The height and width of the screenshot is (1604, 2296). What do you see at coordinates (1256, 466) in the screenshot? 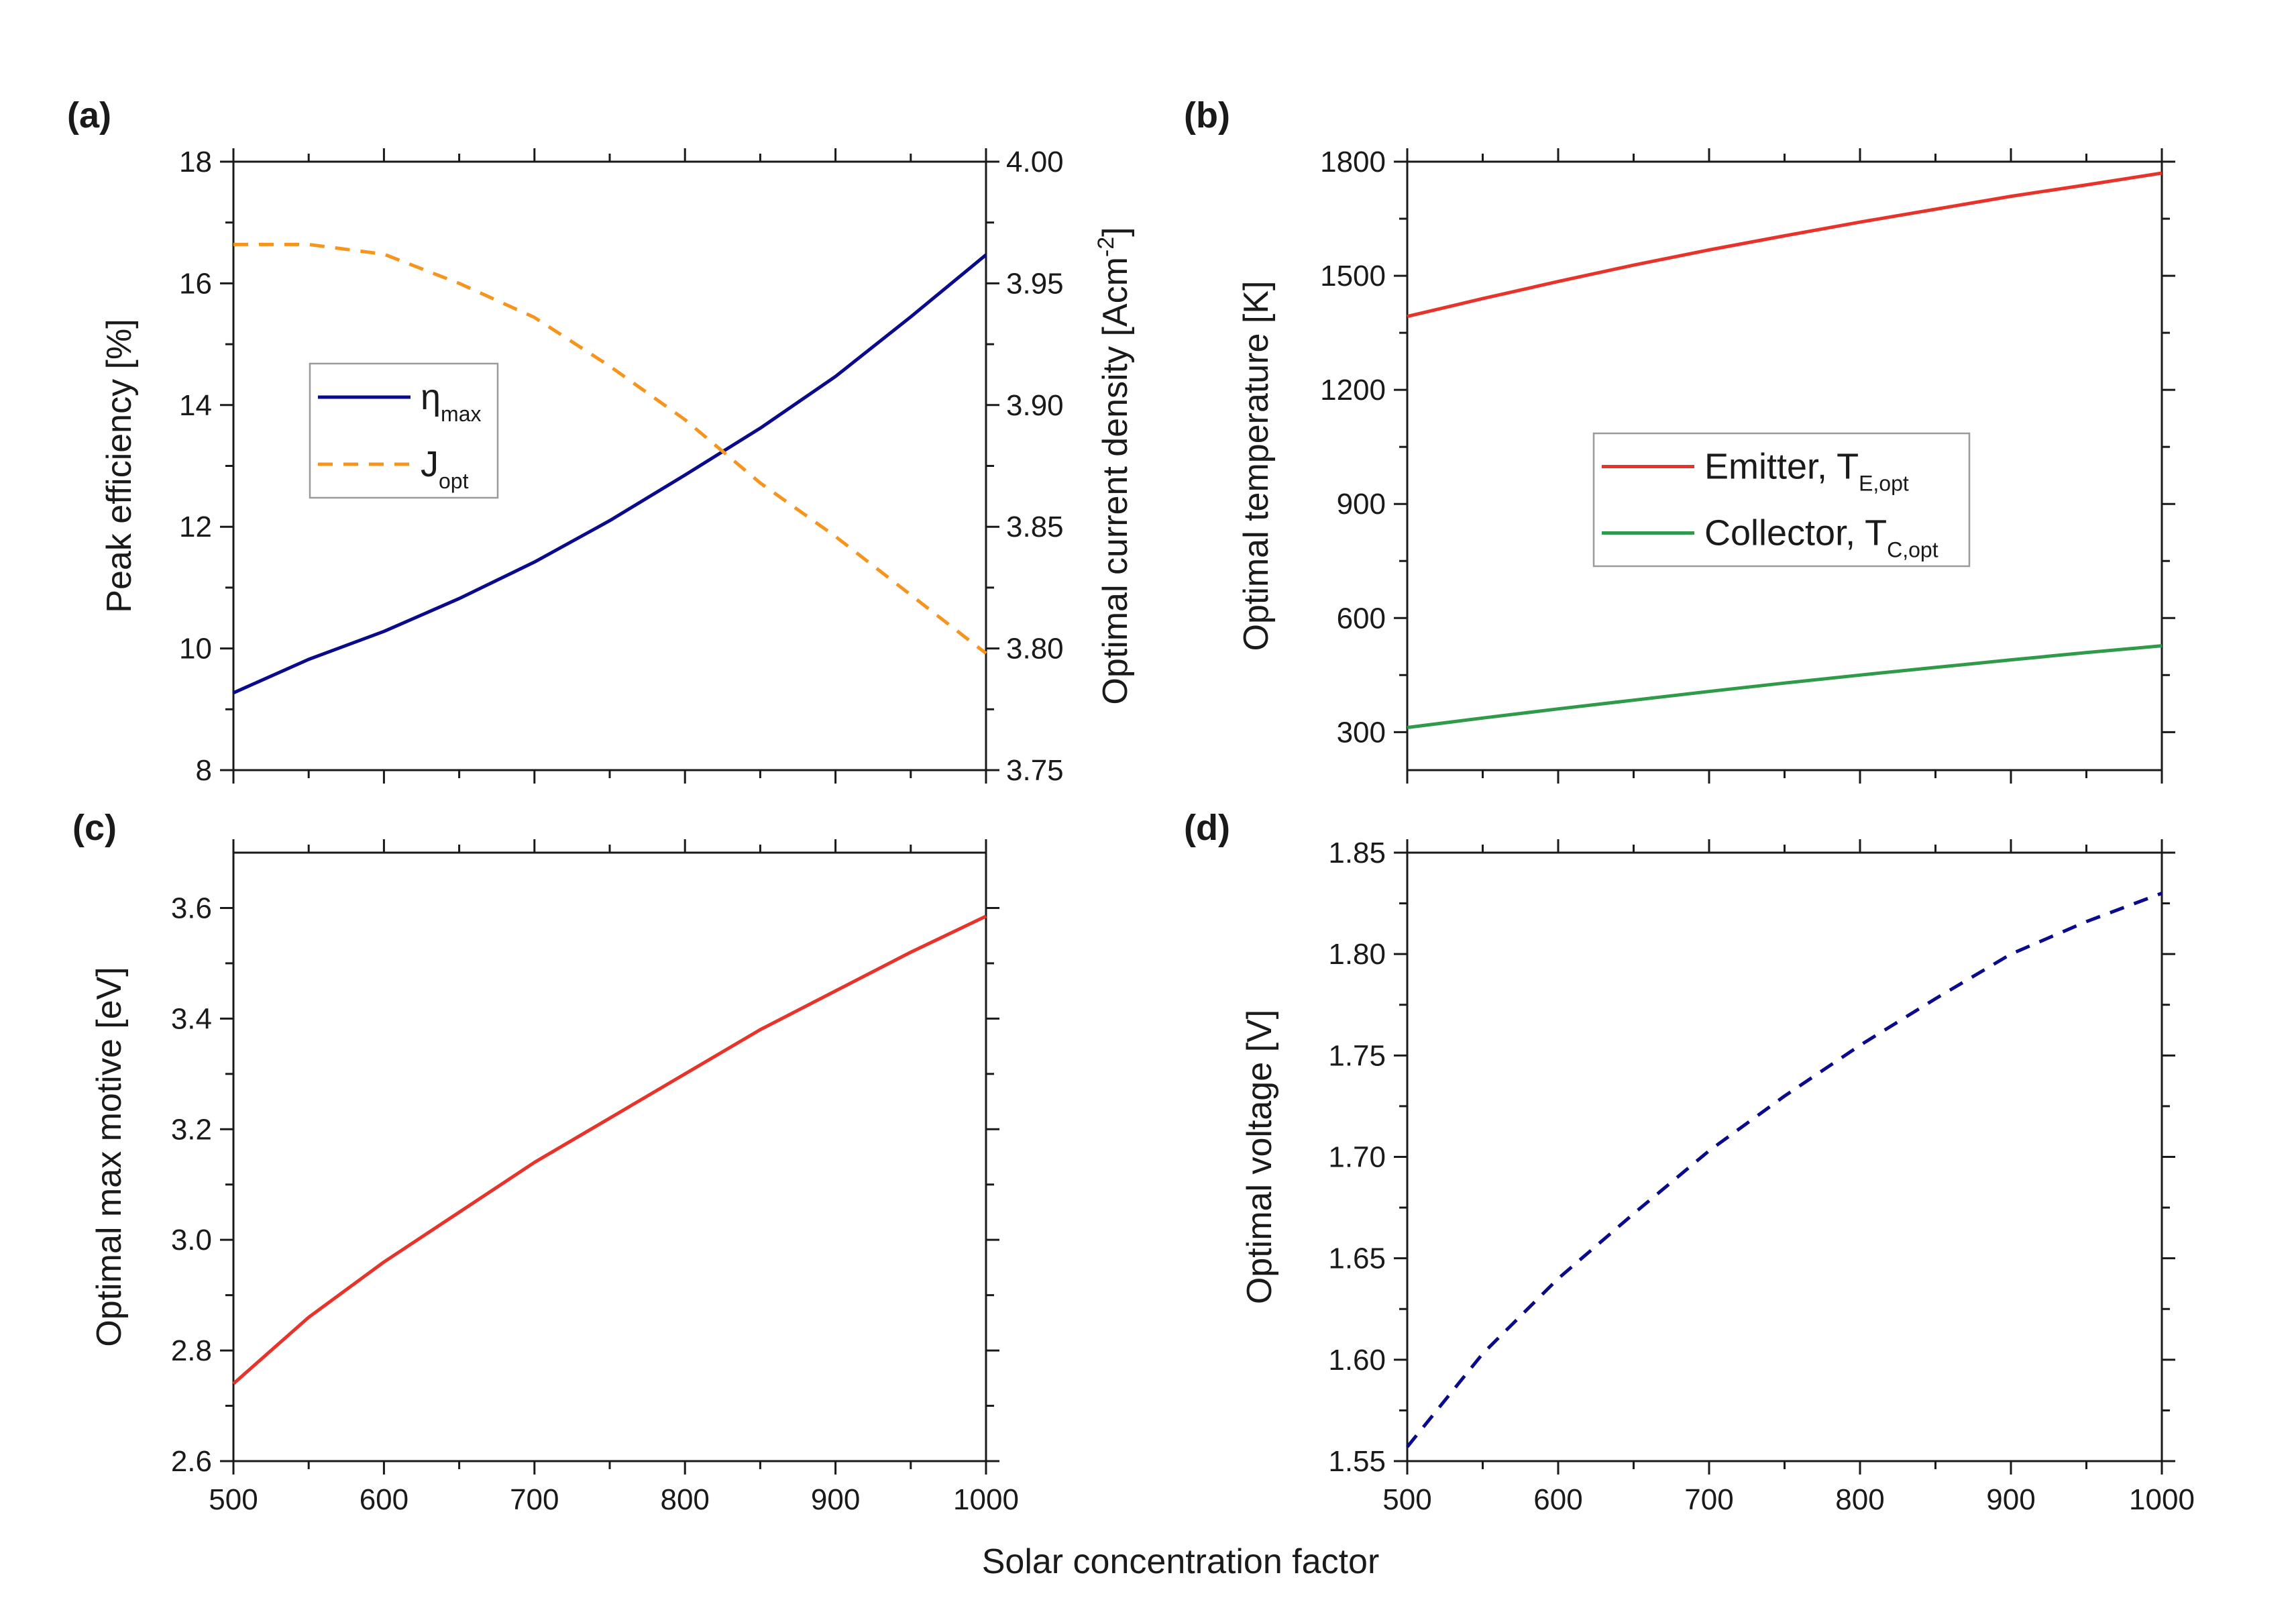
I see `y-axis-label: Optimal temperature [K]` at bounding box center [1256, 466].